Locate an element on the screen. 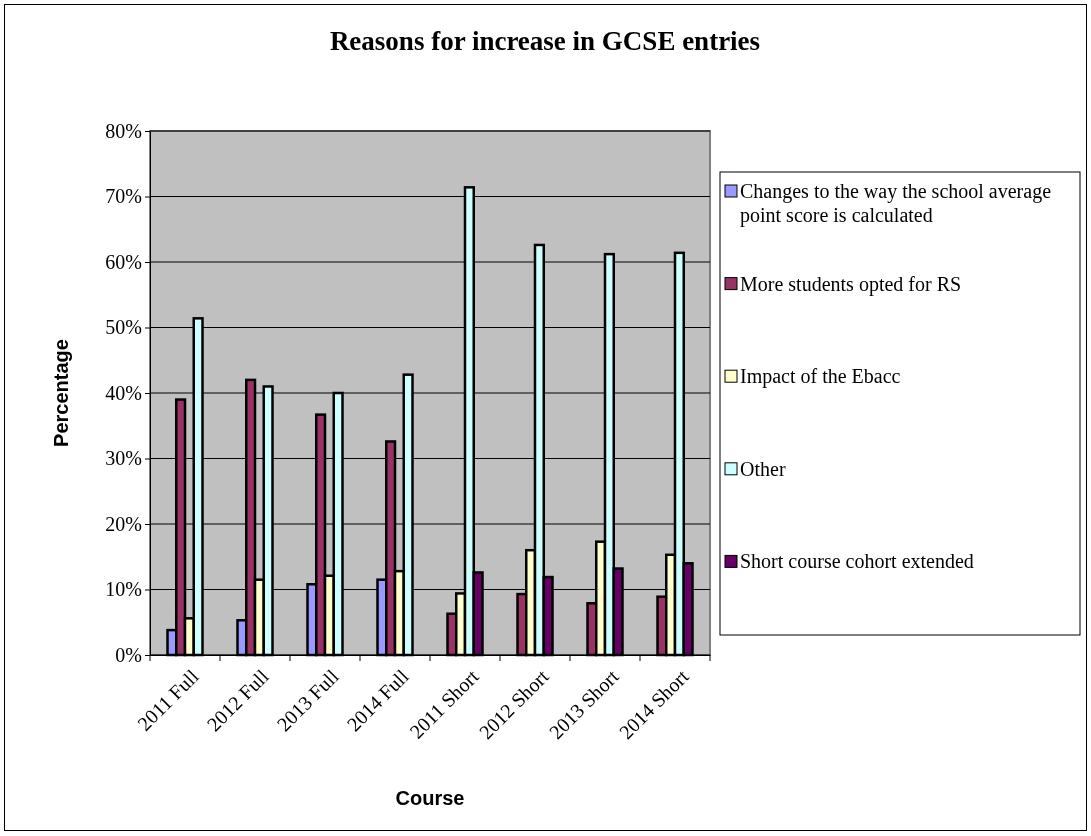 The height and width of the screenshot is (836, 1091). y-tick-label: 30% is located at coordinates (123, 458).